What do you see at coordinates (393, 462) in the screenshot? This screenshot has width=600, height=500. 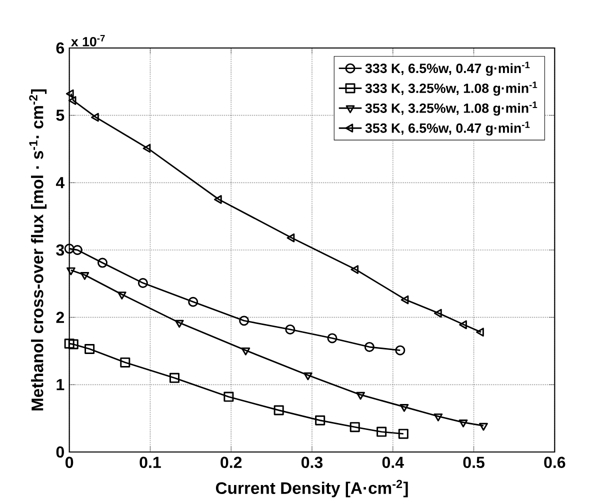 I see `x-tick-label: 0.4` at bounding box center [393, 462].